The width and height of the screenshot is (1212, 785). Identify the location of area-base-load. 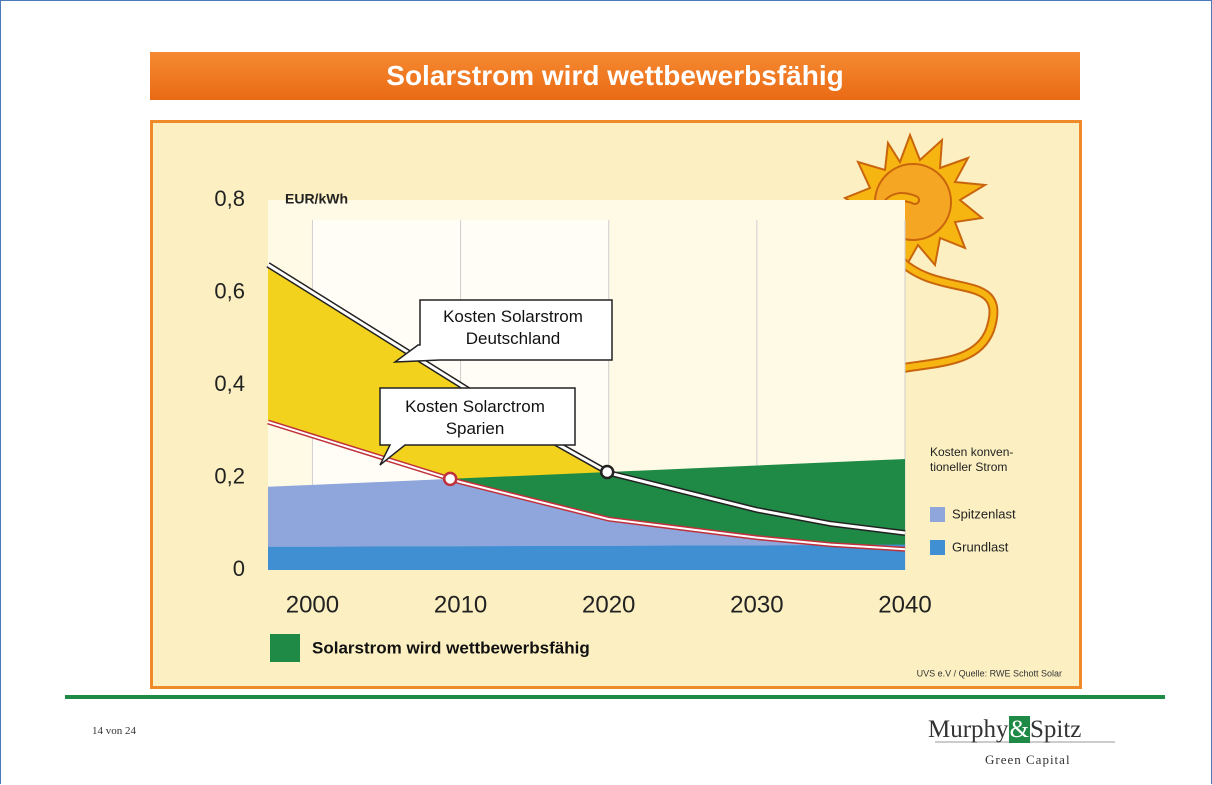
(586, 557).